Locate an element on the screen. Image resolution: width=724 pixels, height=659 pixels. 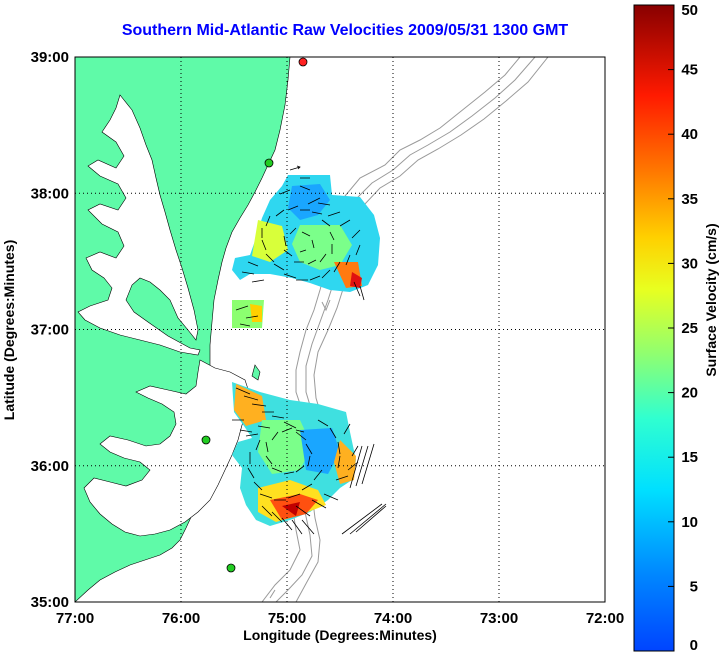
y-tick-label: 37:00 is located at coordinates (50, 330).